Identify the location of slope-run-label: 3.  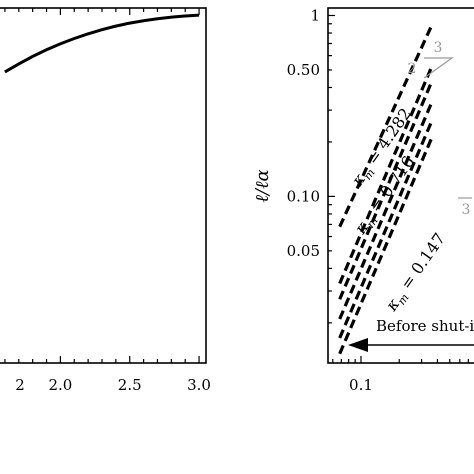
(438, 48).